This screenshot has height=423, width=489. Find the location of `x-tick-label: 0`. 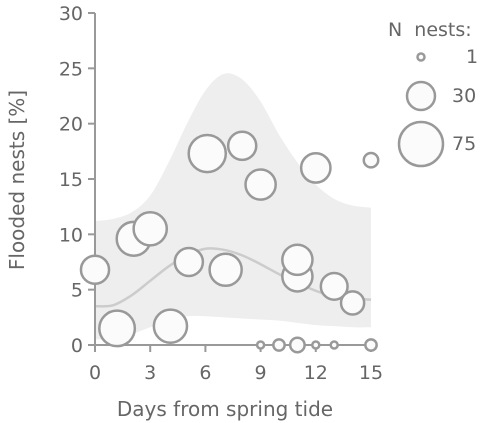

x-tick-label: 0 is located at coordinates (95, 373).